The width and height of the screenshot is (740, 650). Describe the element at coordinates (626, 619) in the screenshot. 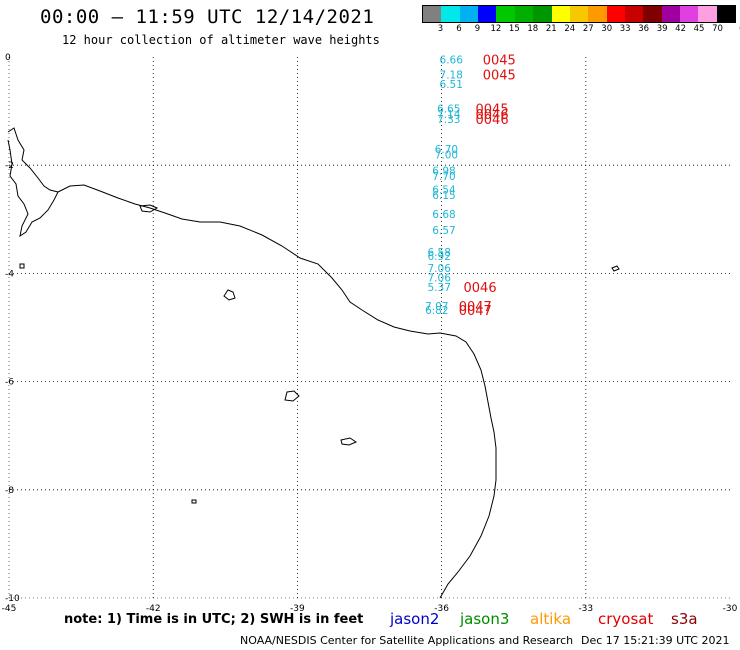

I see `satellite-cryosat: cryosat` at that location.